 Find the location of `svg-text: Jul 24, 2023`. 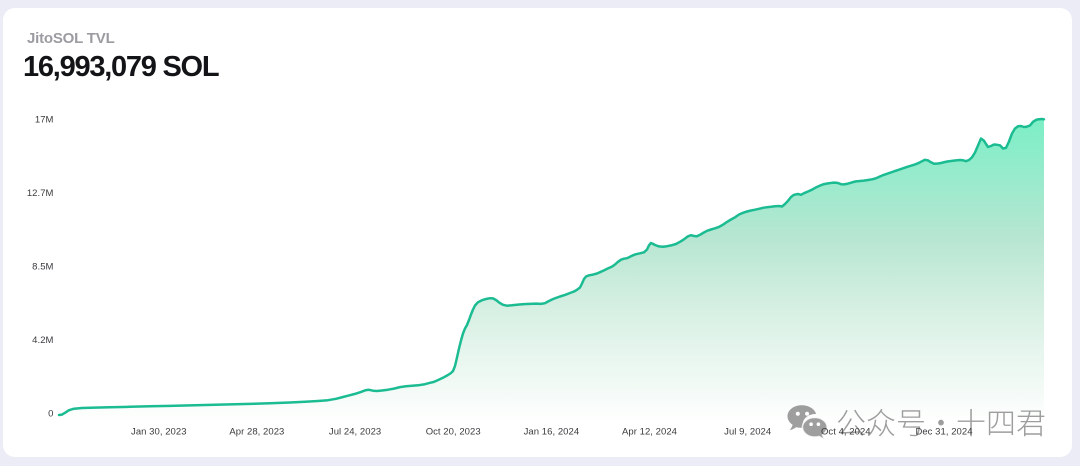

svg-text: Jul 24, 2023 is located at coordinates (355, 432).